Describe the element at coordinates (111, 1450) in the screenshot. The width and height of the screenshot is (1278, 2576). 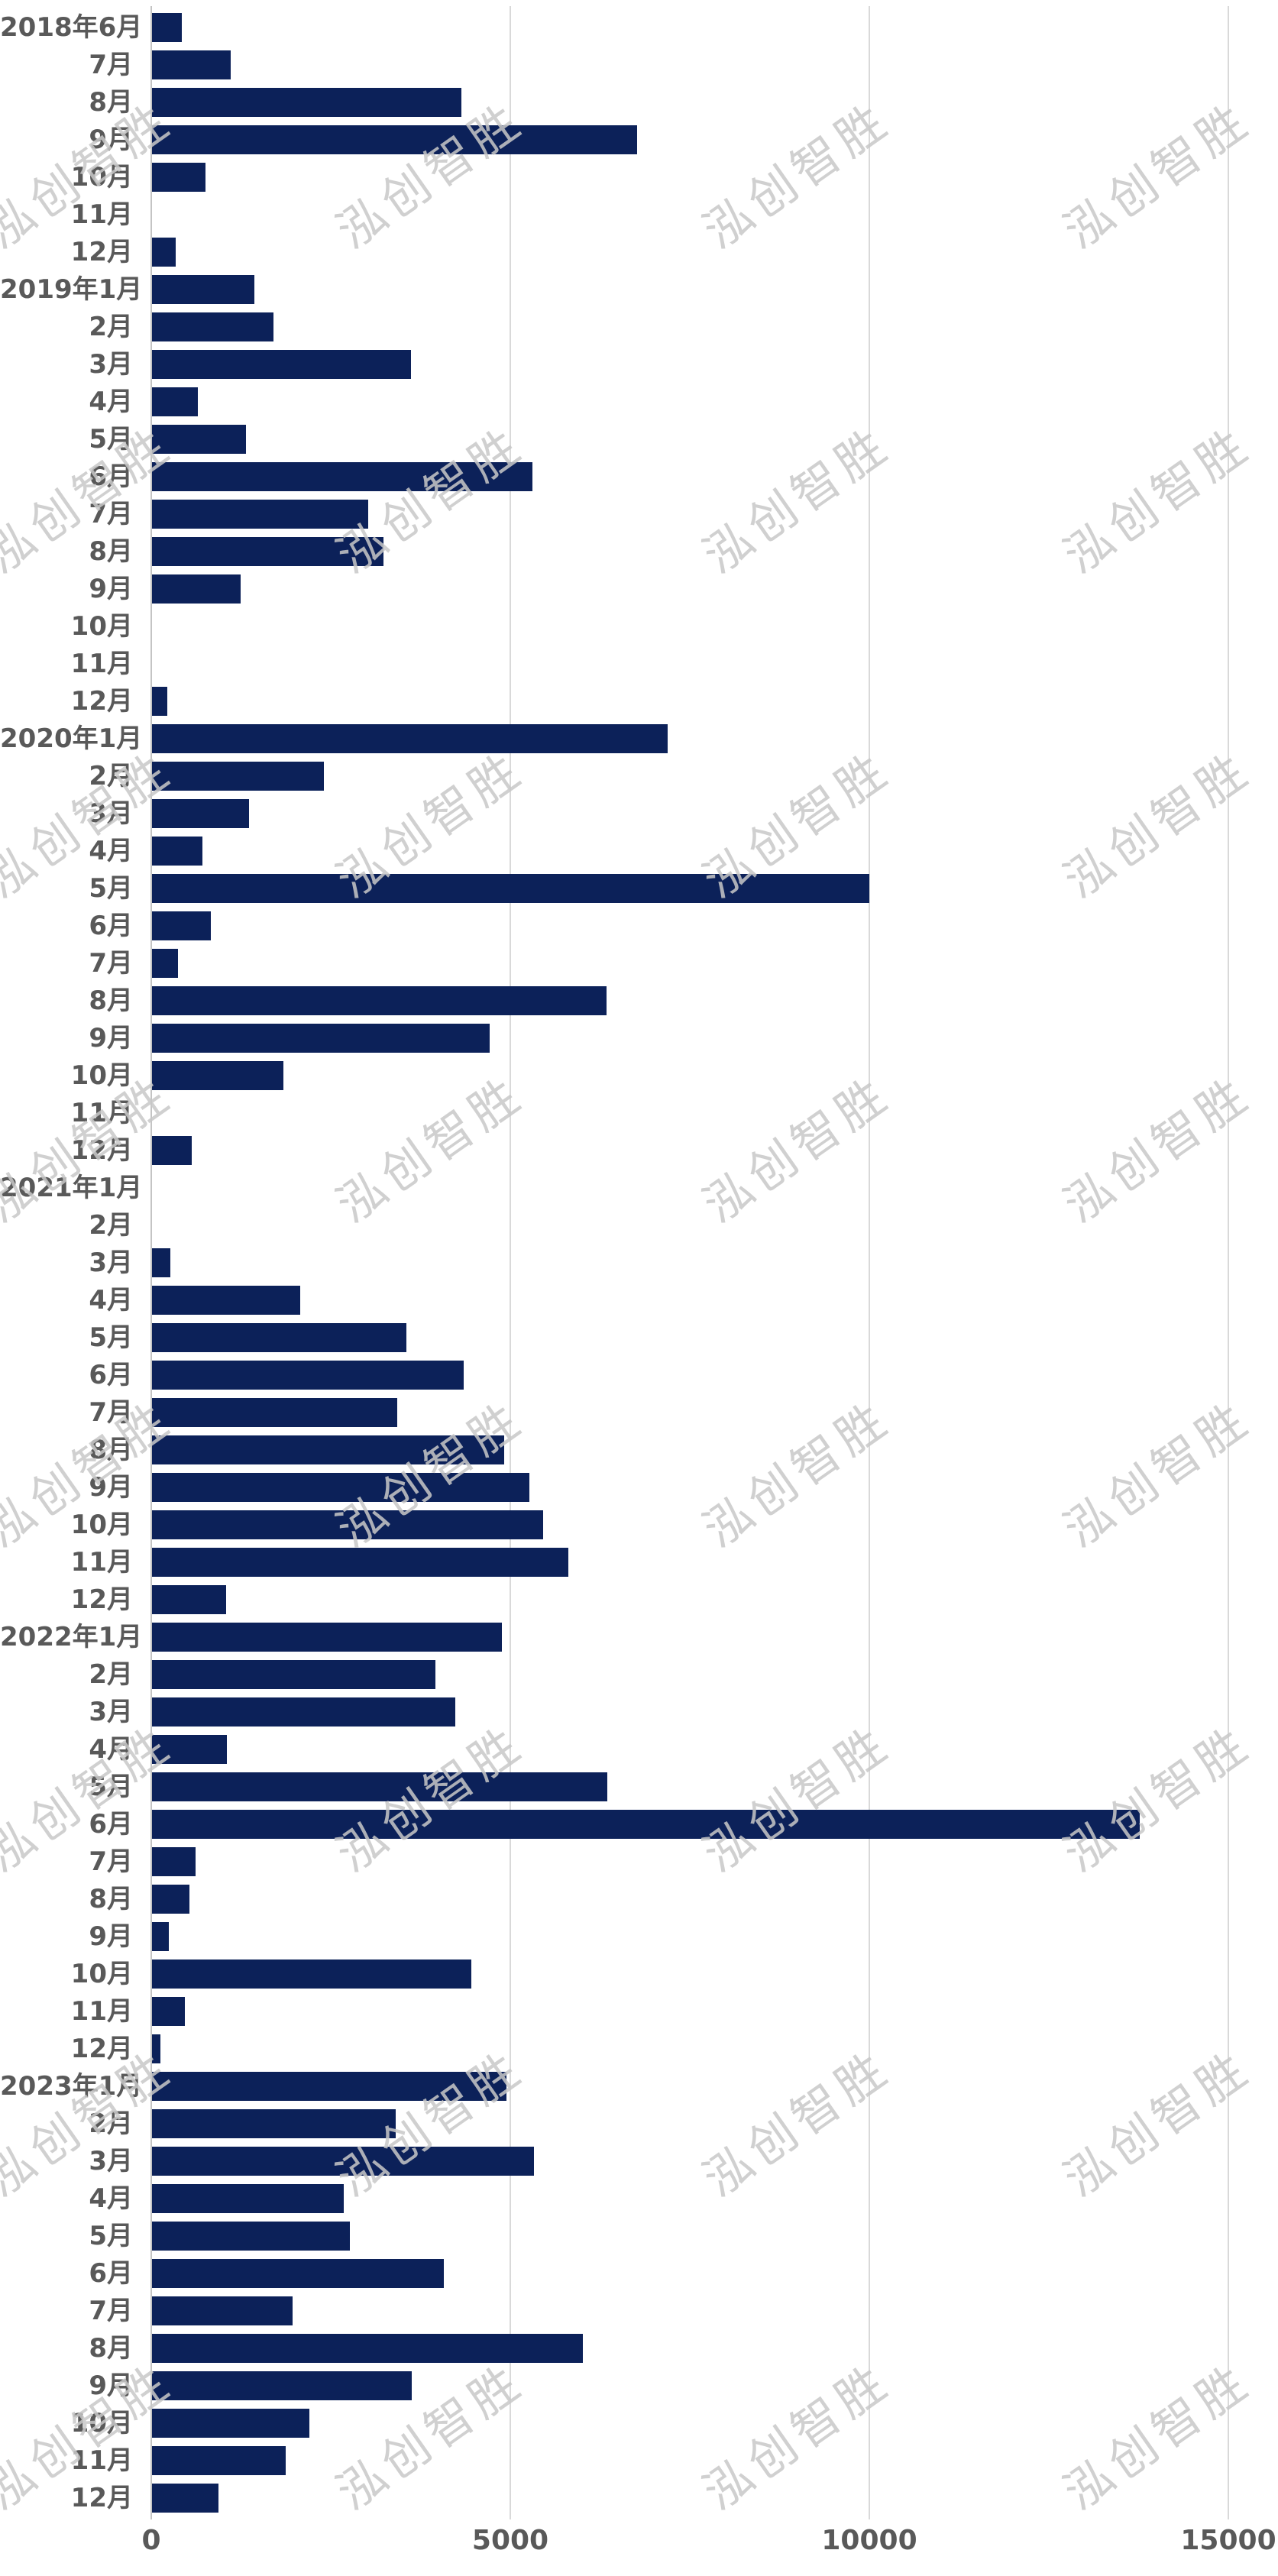
I see `category-label: 8月` at that location.